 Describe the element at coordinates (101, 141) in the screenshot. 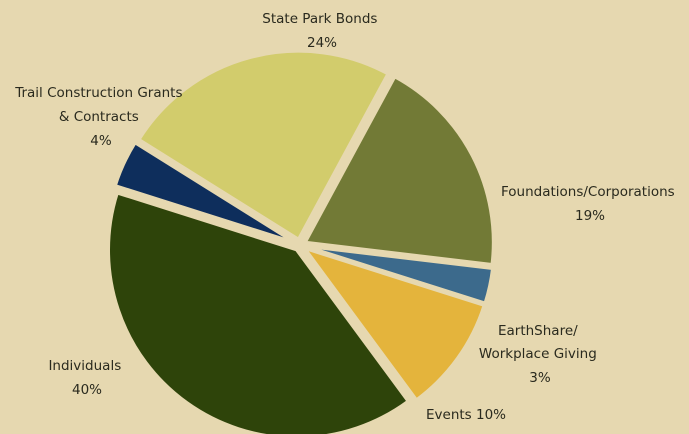

I see `label-trail-pct: 4%` at that location.